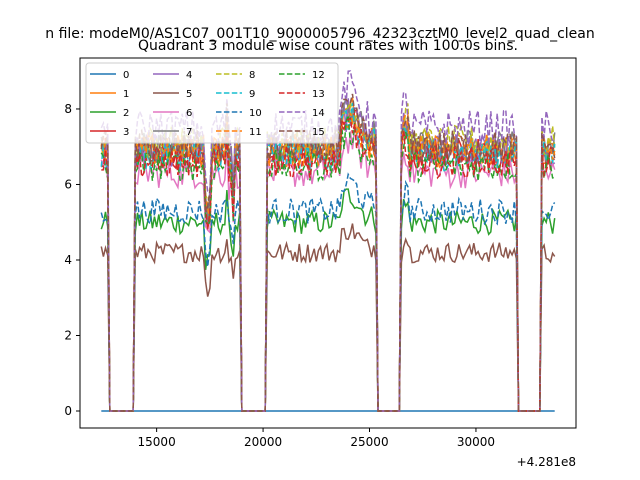 This screenshot has width=640, height=480. What do you see at coordinates (68, 336) in the screenshot?
I see `y-tick-label: 2` at bounding box center [68, 336].